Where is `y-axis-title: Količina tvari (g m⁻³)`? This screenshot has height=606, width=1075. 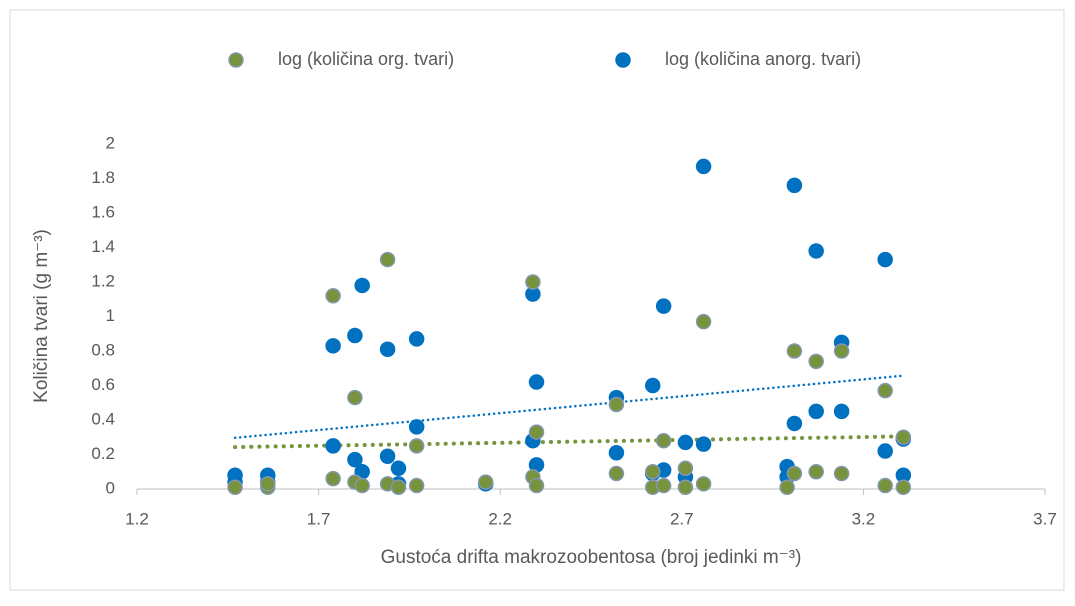 y-axis-title: Količina tvari (g m⁻³) is located at coordinates (41, 316).